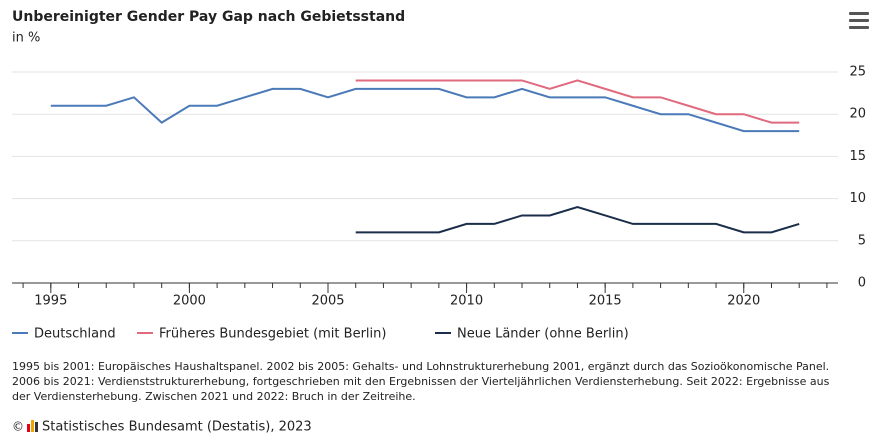 Image resolution: width=890 pixels, height=446 pixels. I want to click on x-tick-label: 2020, so click(743, 301).